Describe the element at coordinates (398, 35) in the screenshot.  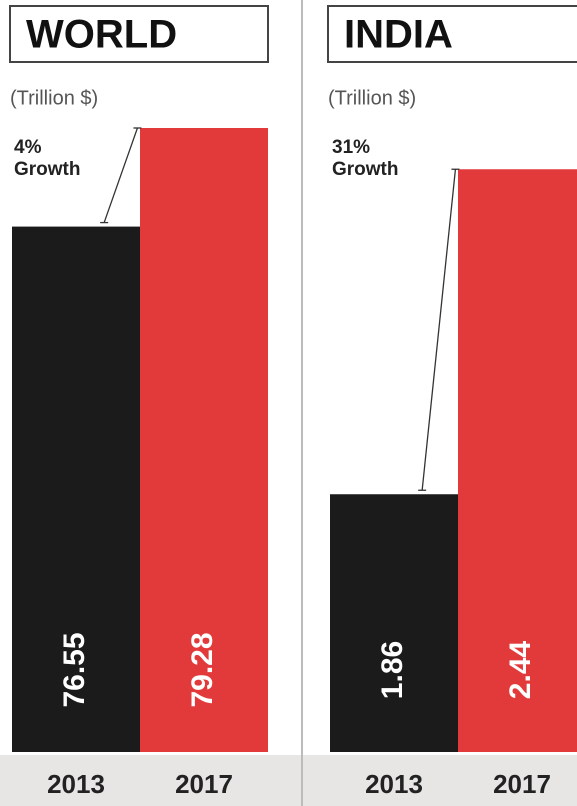
I see `chart-title: INDIA` at that location.